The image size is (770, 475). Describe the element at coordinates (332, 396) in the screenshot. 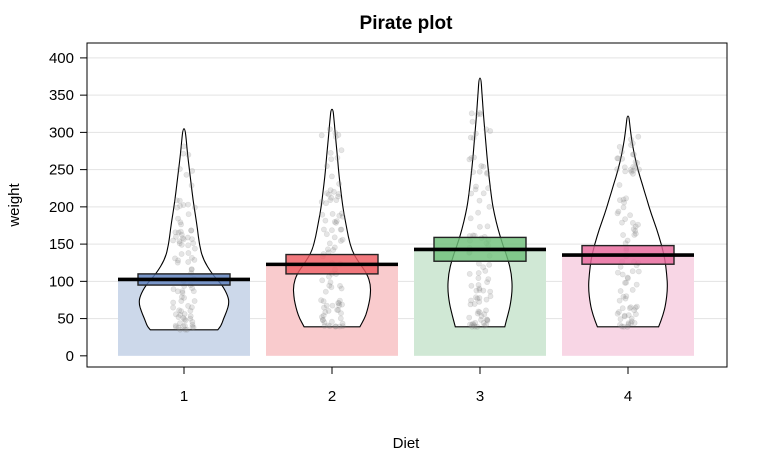

I see `x-tick-label-2: 2` at that location.